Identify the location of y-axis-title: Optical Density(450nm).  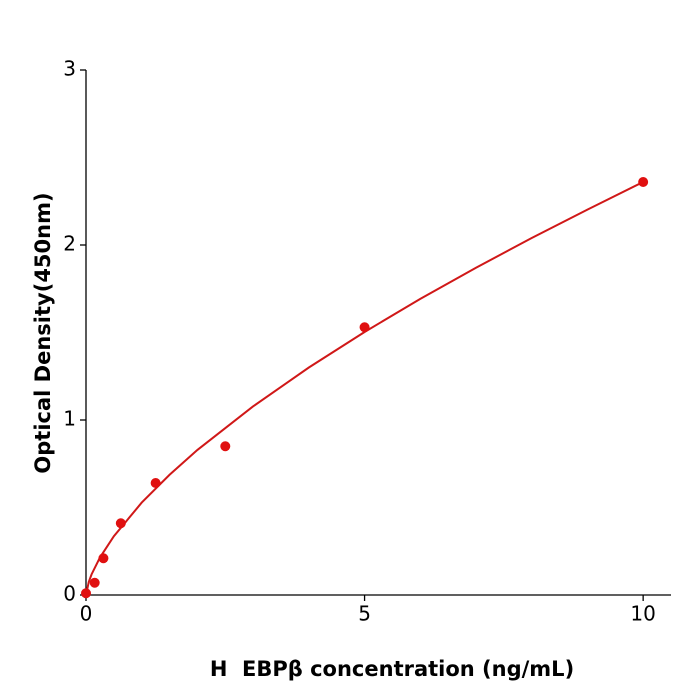
(43, 332).